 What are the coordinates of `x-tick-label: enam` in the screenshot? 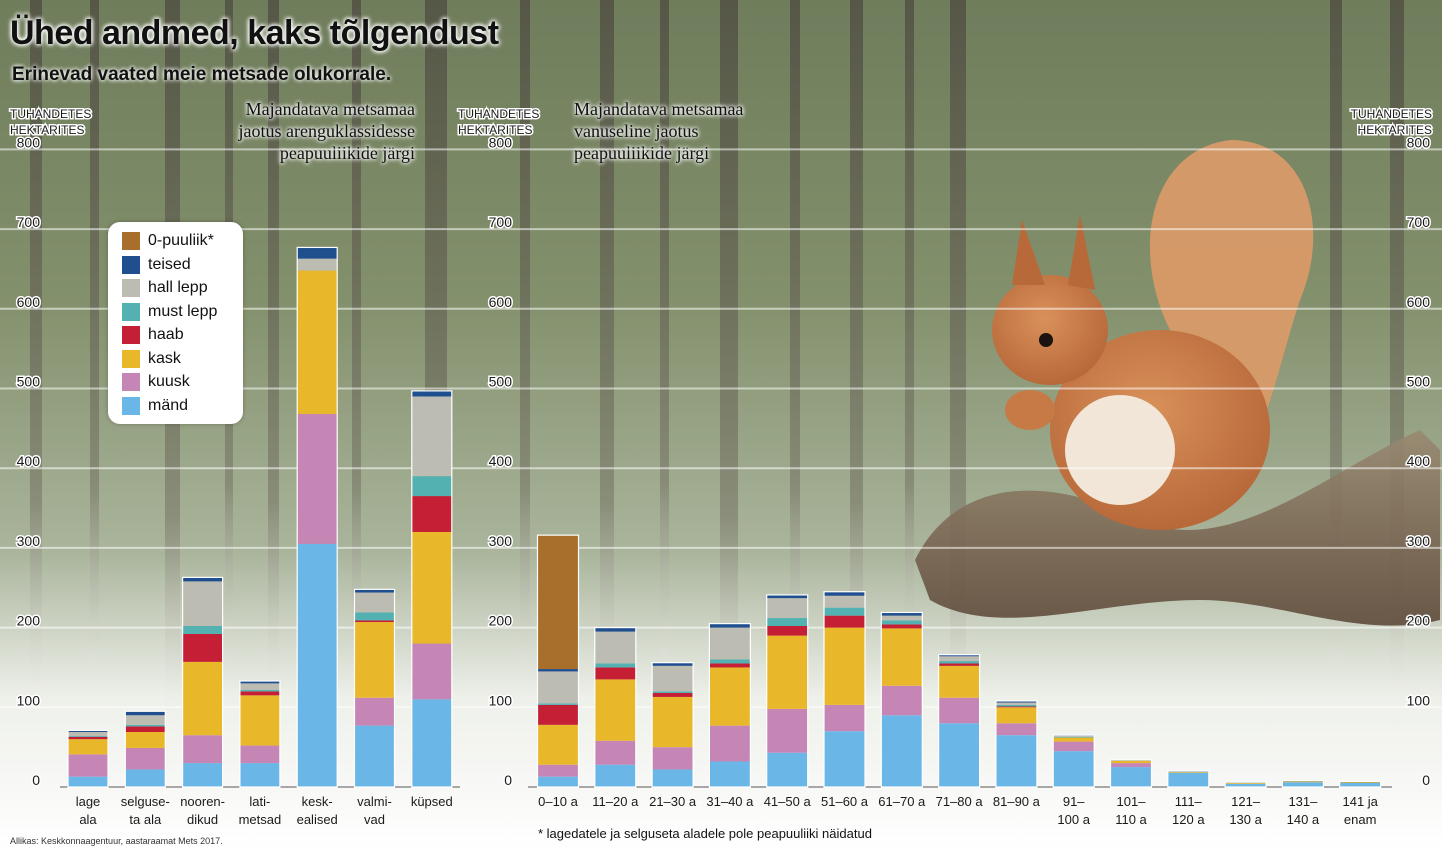 It's located at (1360, 819).